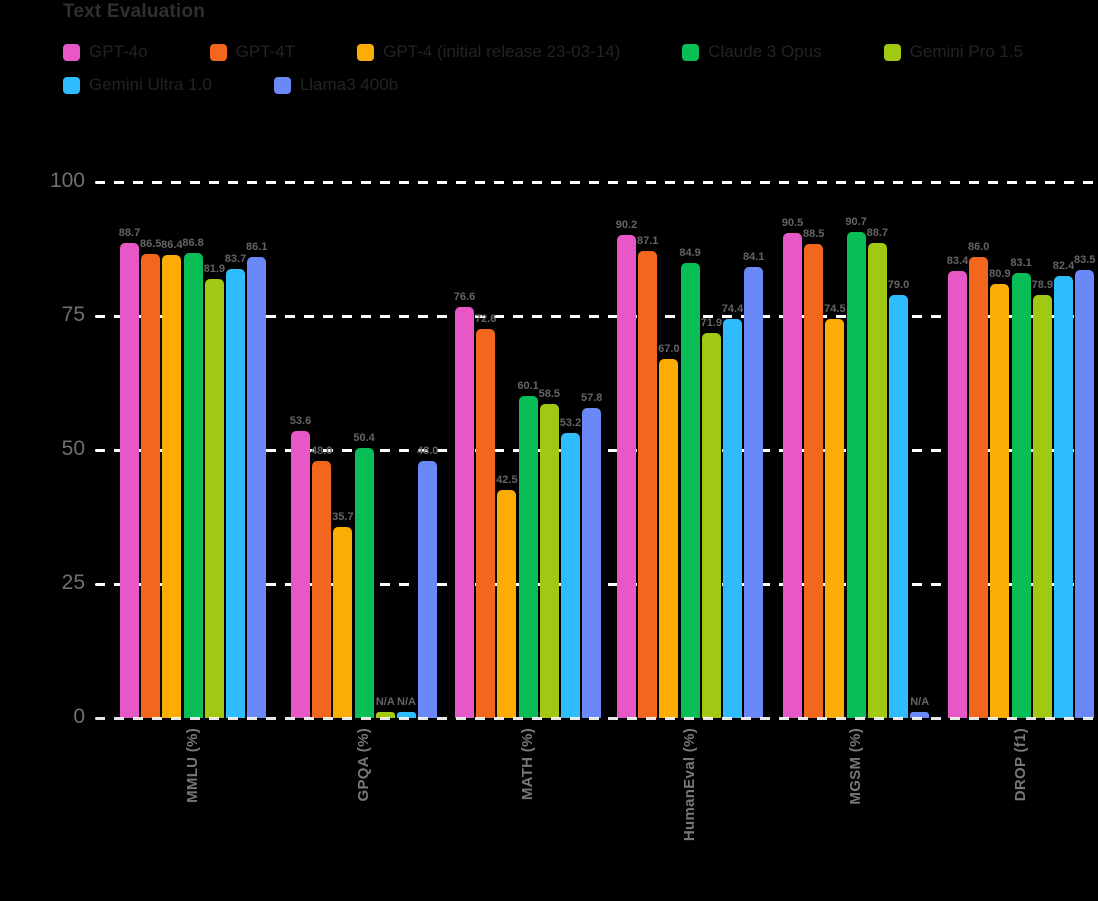 The height and width of the screenshot is (901, 1098). I want to click on bar-value-label: 57.8, so click(591, 398).